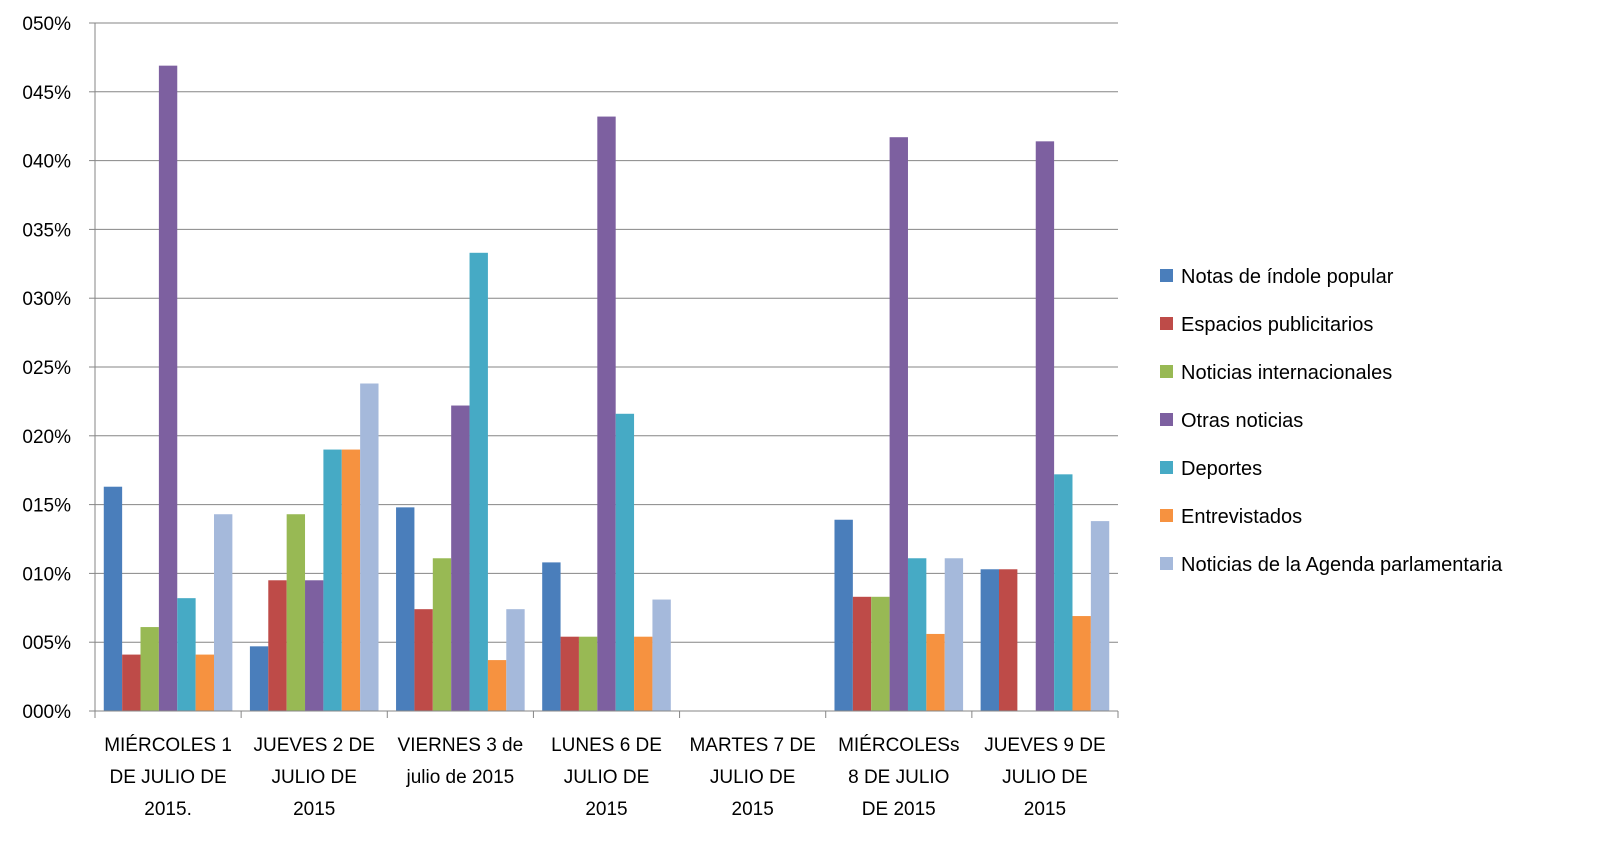 Image resolution: width=1610 pixels, height=841 pixels. What do you see at coordinates (167, 777) in the screenshot?
I see `x-category-label: DE JULIO DE` at bounding box center [167, 777].